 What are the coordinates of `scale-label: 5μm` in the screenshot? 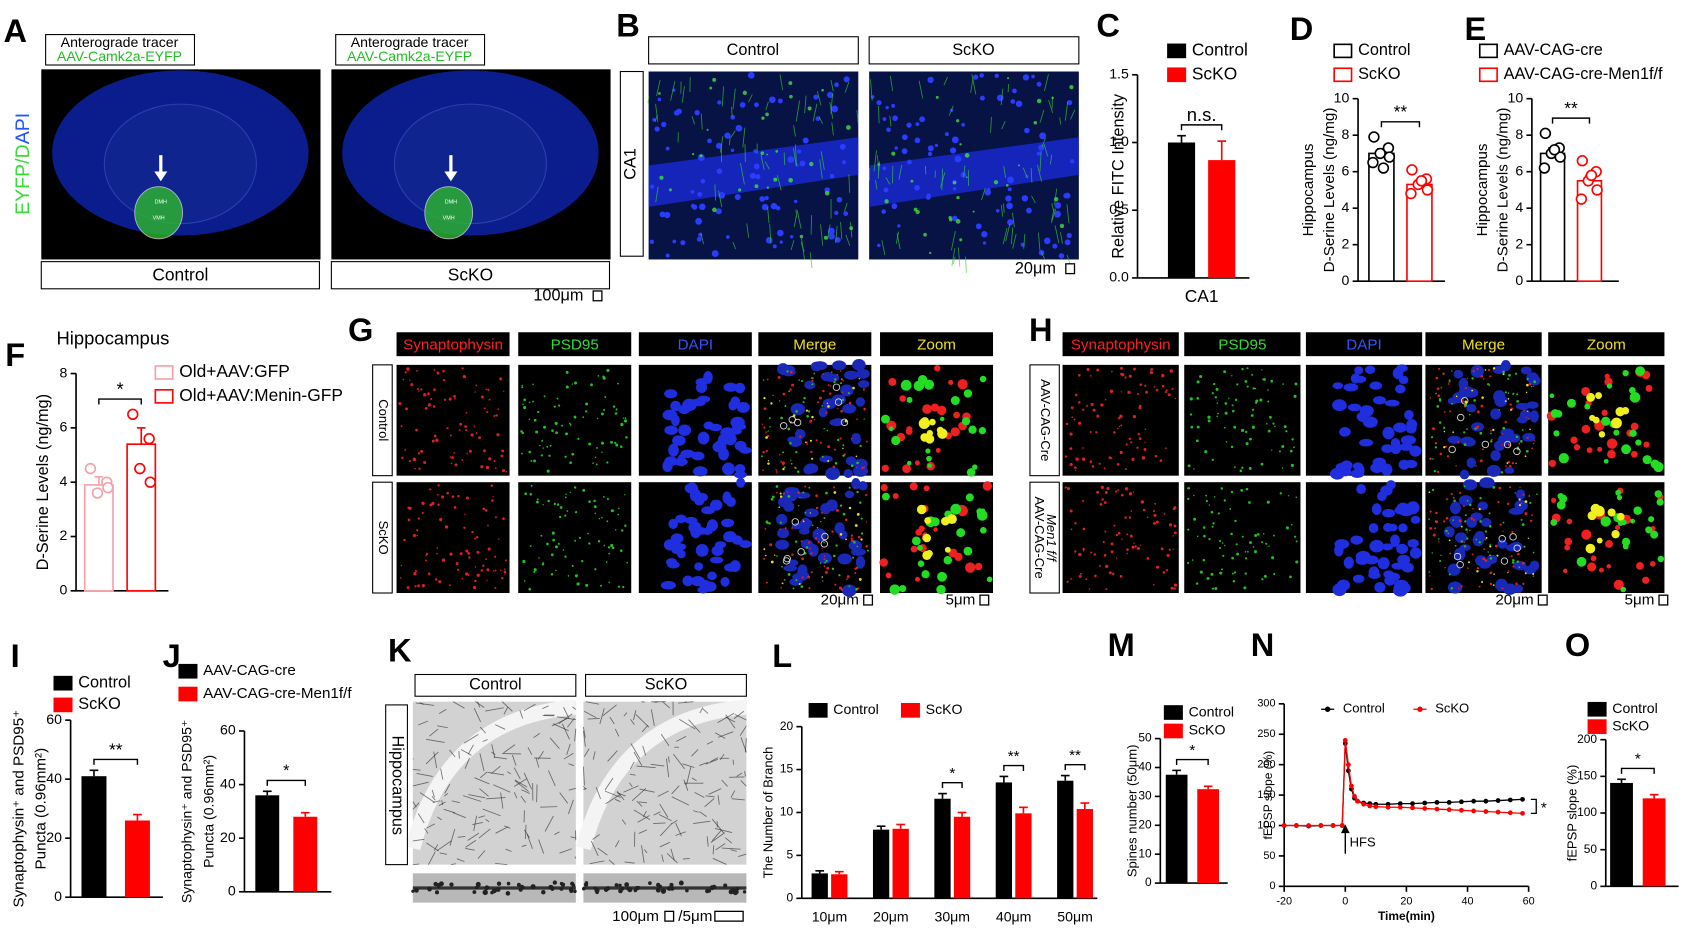 It's located at (960, 600).